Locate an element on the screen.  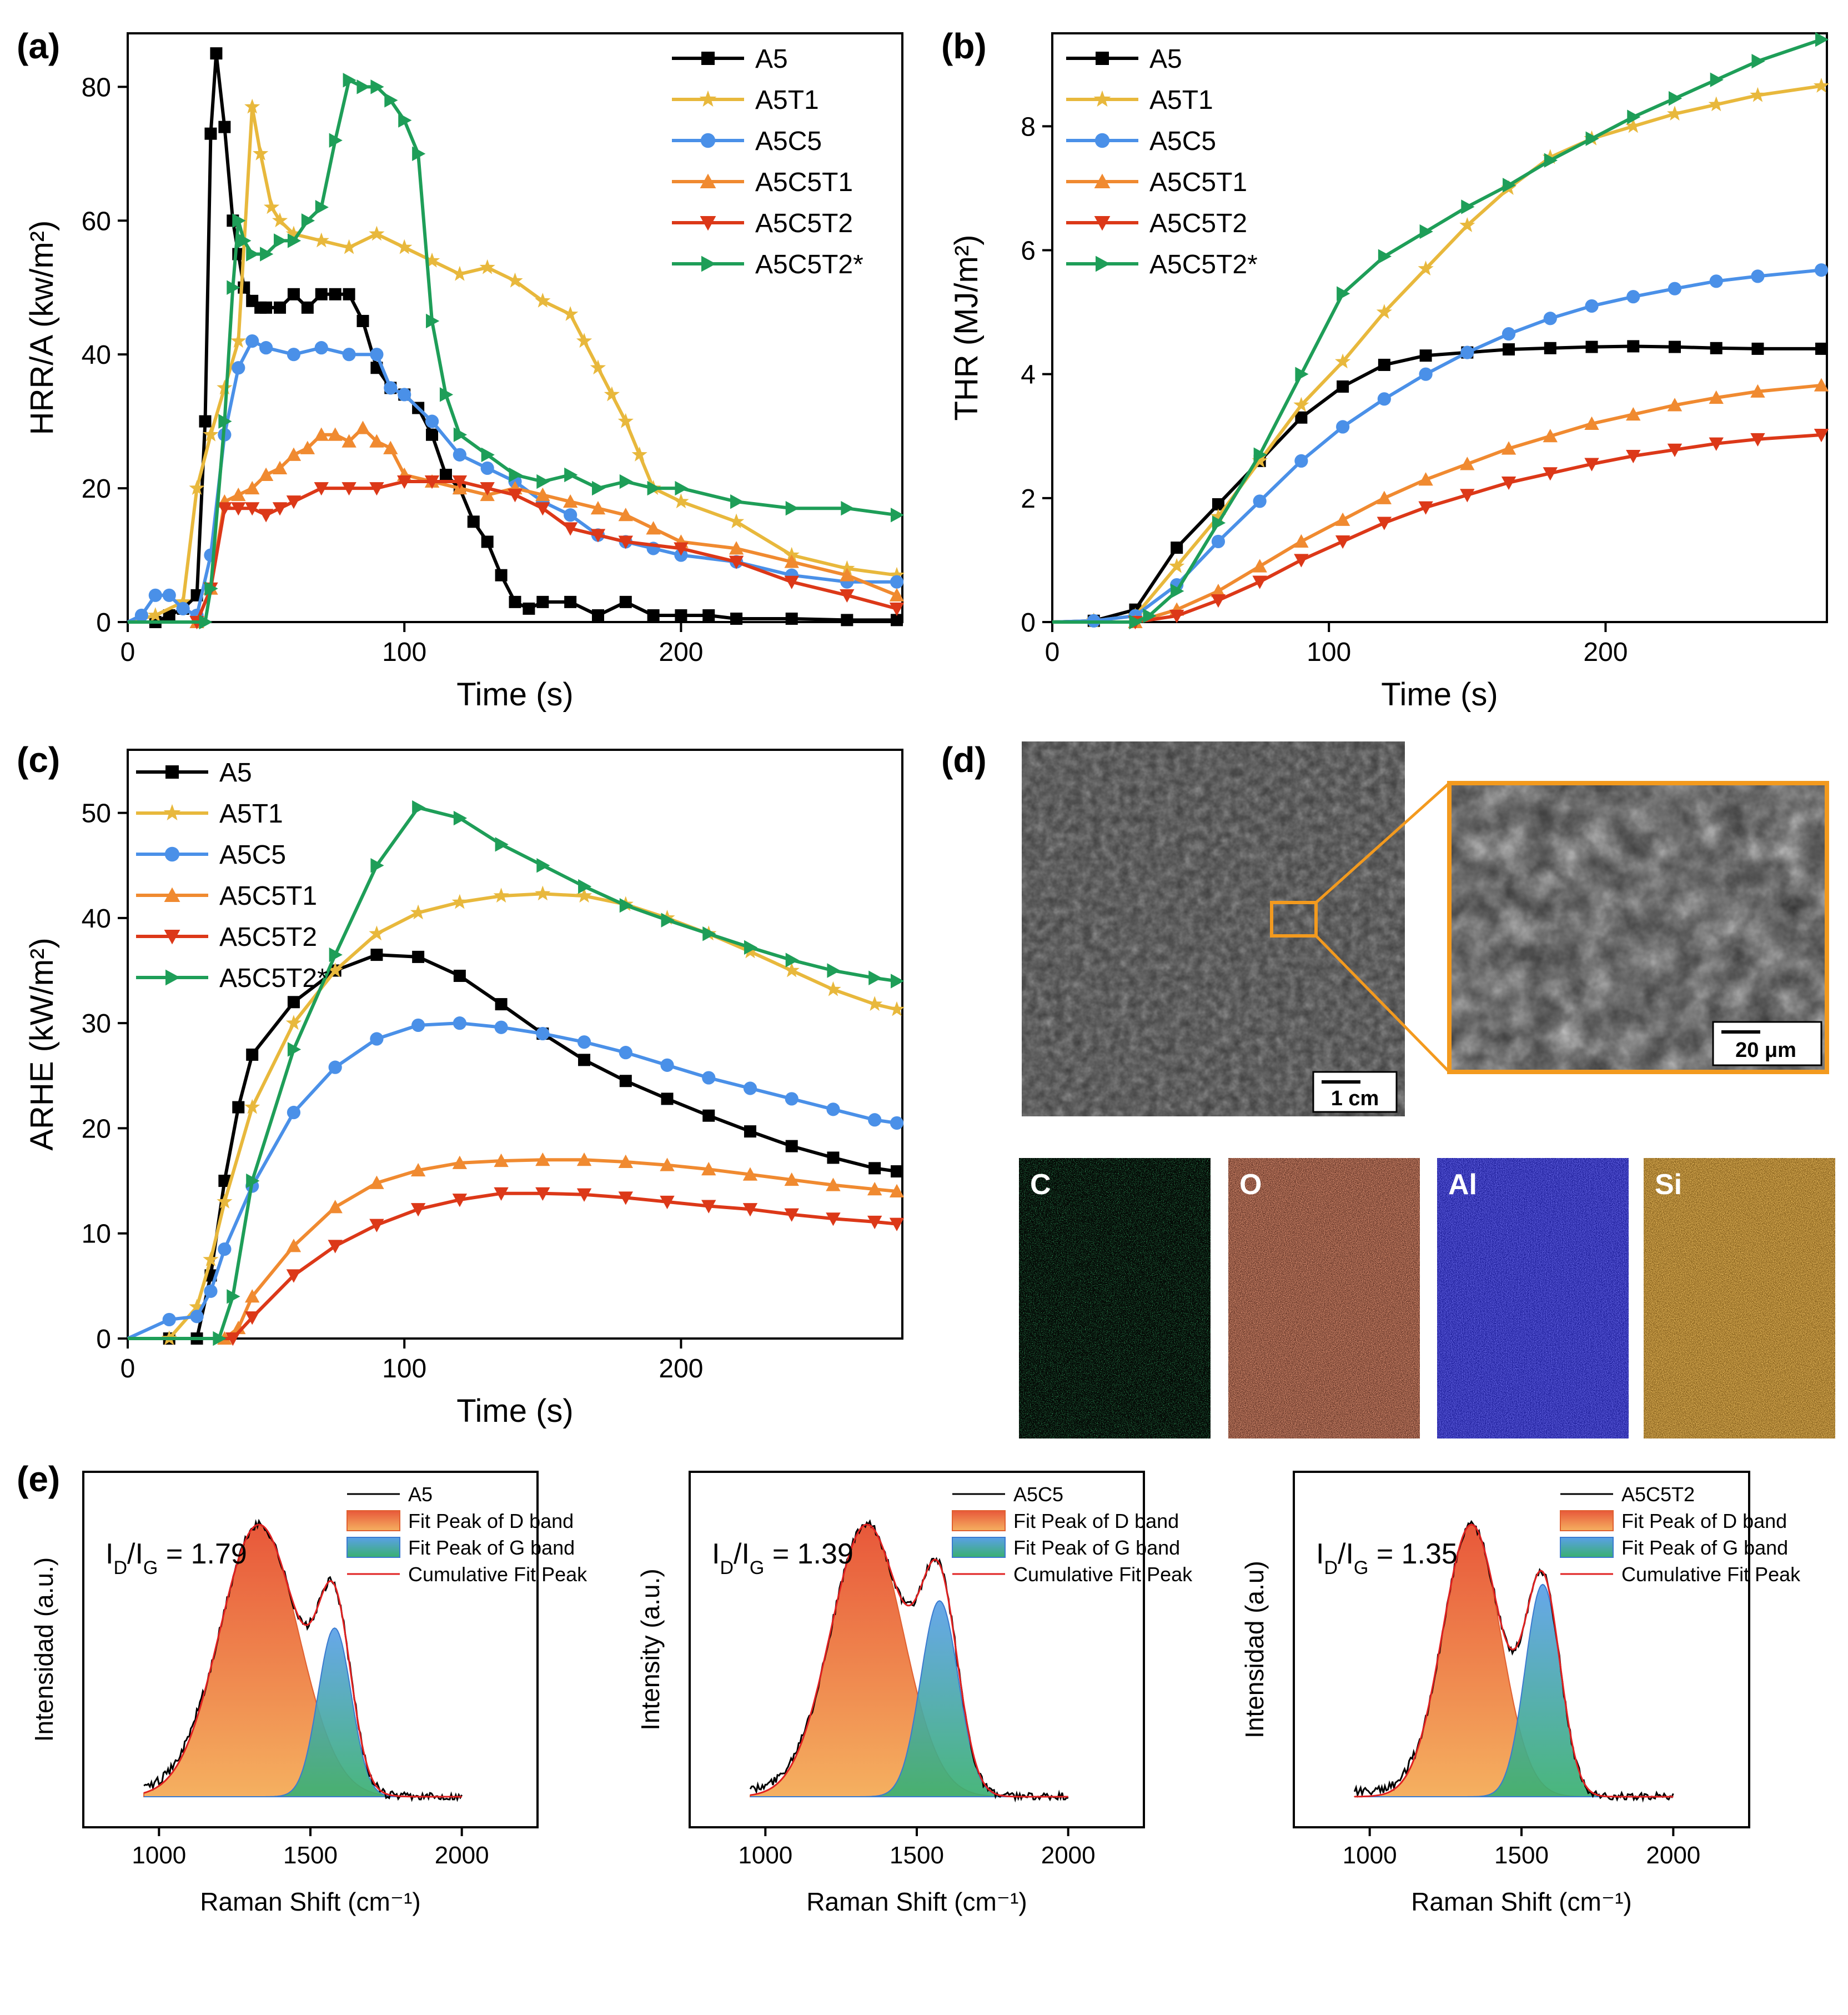
legend-label-e1-2: Fit Peak of G band is located at coordinates (492, 1548).